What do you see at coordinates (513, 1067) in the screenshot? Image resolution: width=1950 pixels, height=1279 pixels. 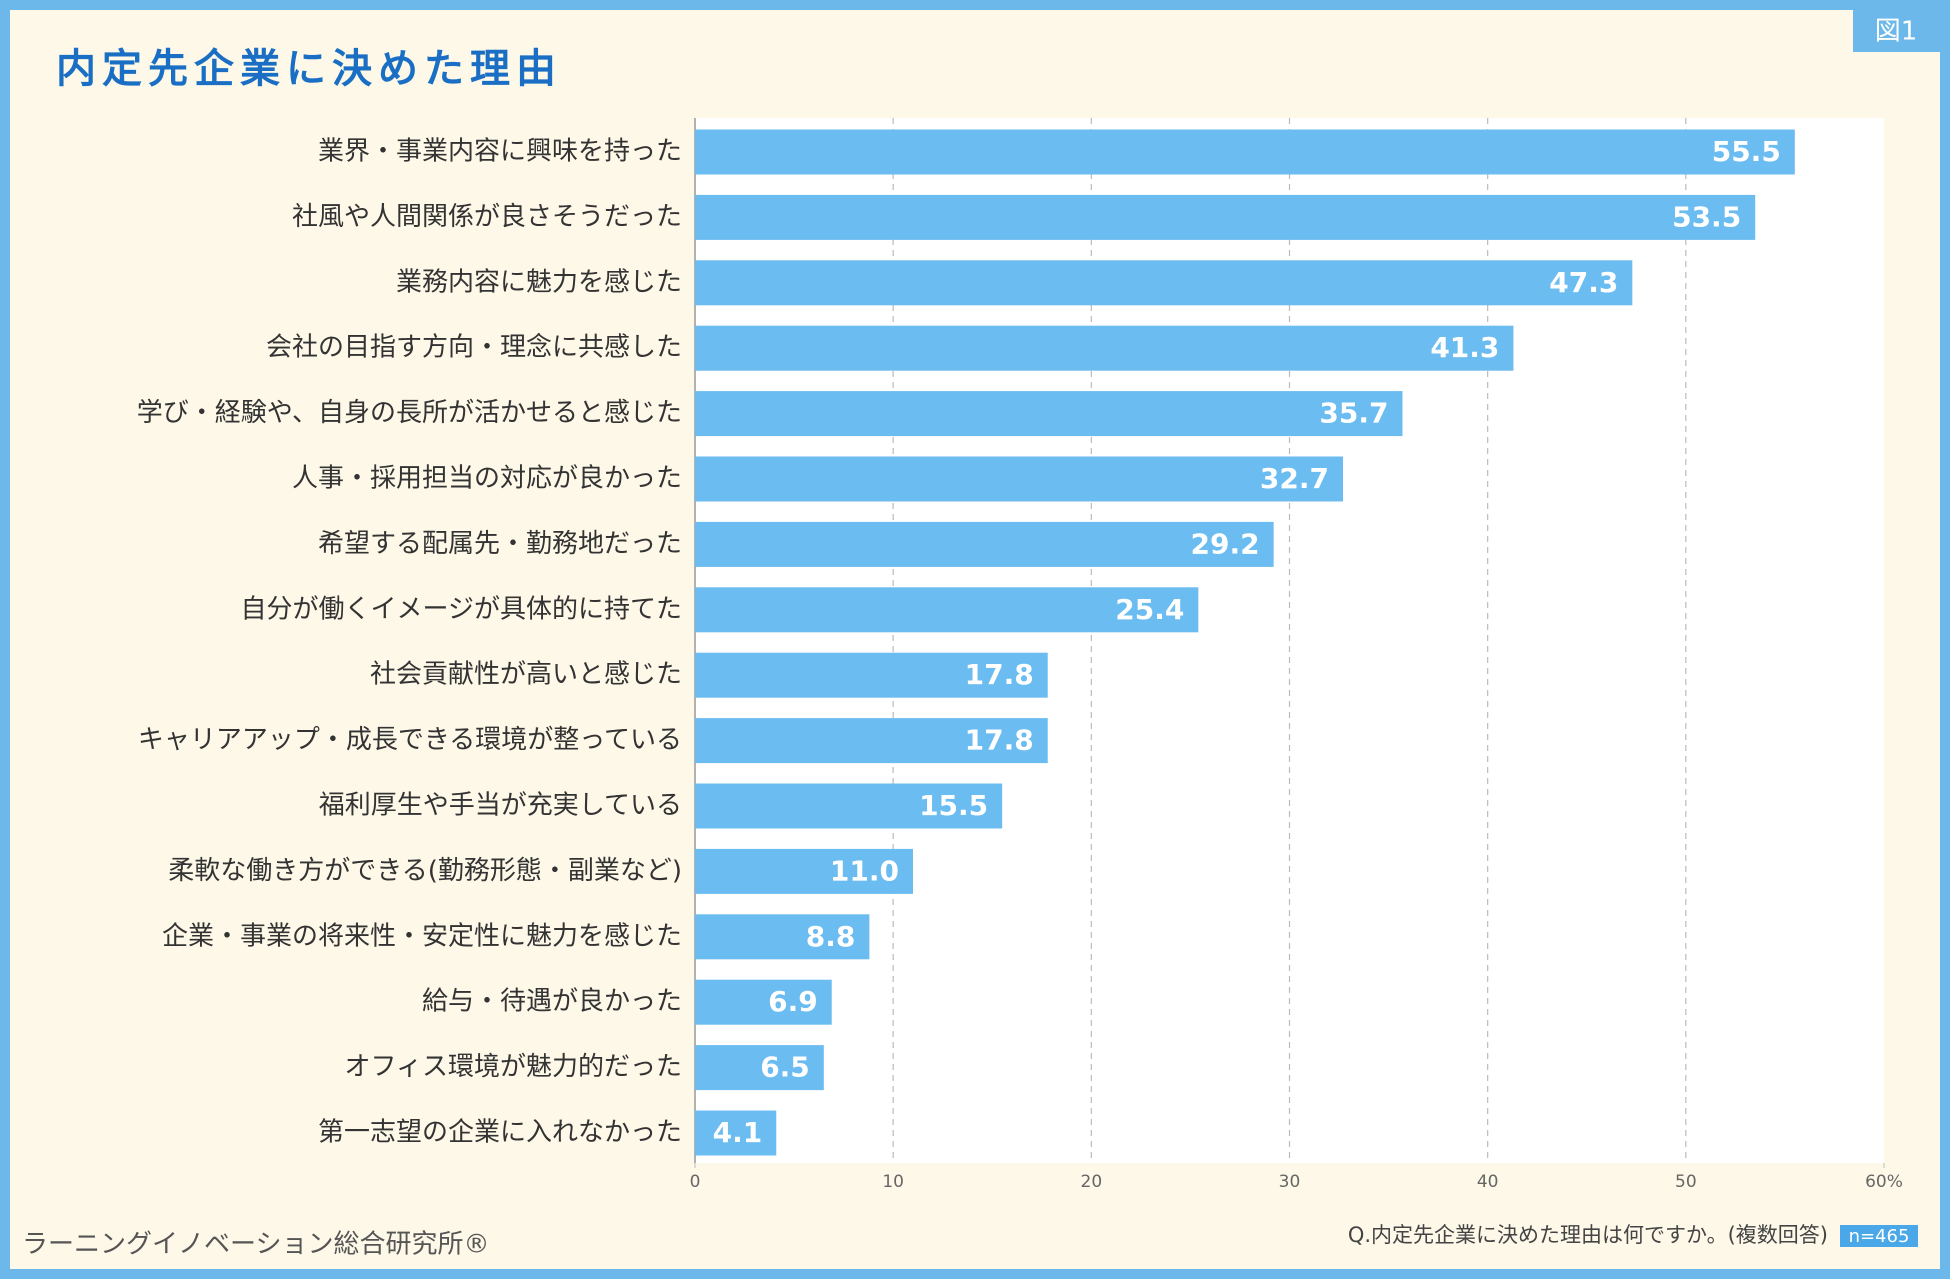 I see `y-tick-label: オフィス環境が魅力的だった` at bounding box center [513, 1067].